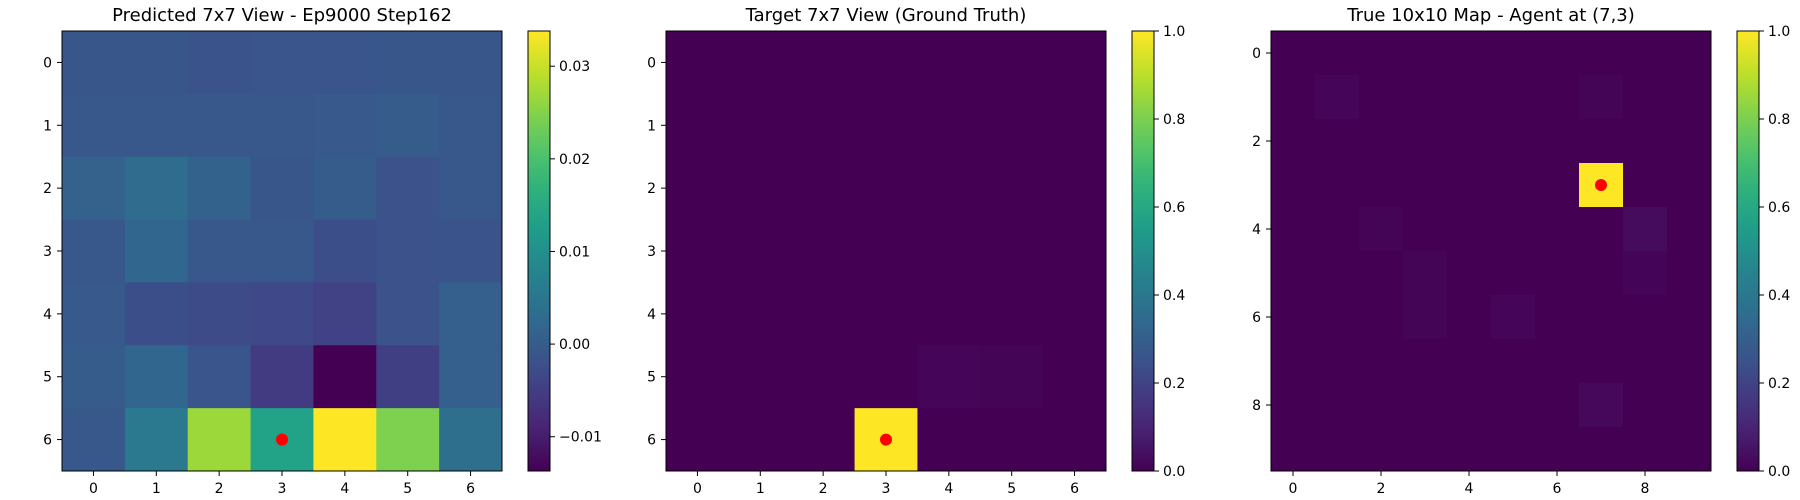 This screenshot has width=1800, height=500. What do you see at coordinates (1601, 97) in the screenshot?
I see `heatmap-cell-r1-c7` at bounding box center [1601, 97].